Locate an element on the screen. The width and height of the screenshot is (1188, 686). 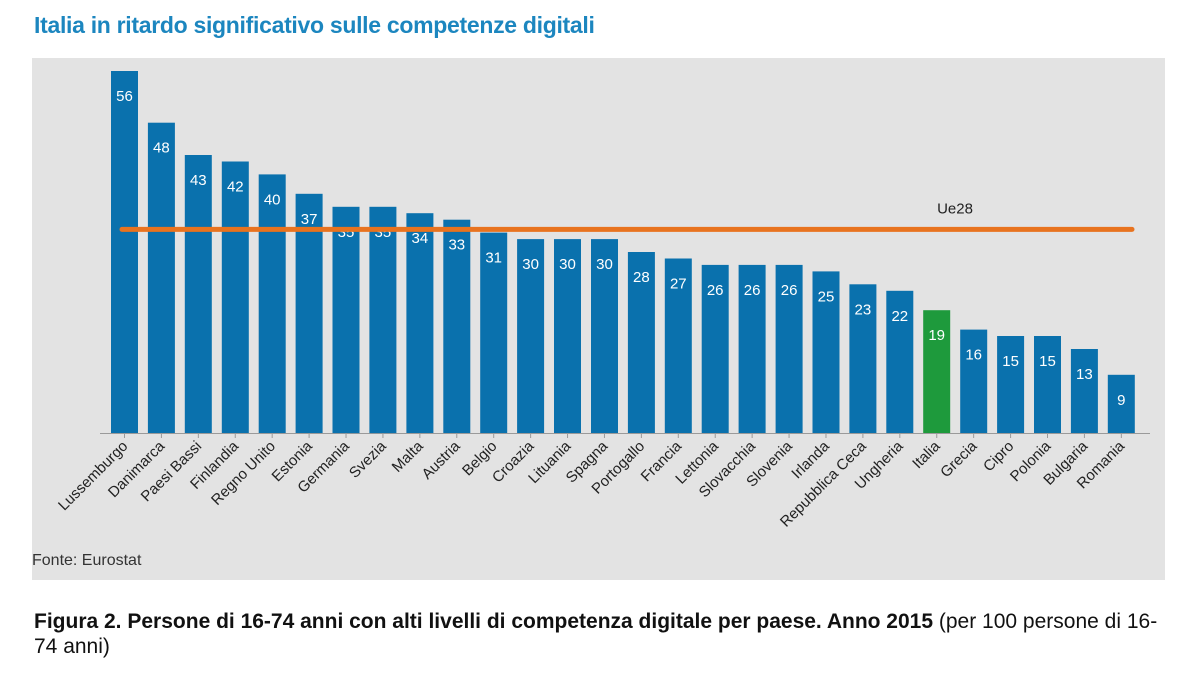
bar-germania is located at coordinates (346, 320).